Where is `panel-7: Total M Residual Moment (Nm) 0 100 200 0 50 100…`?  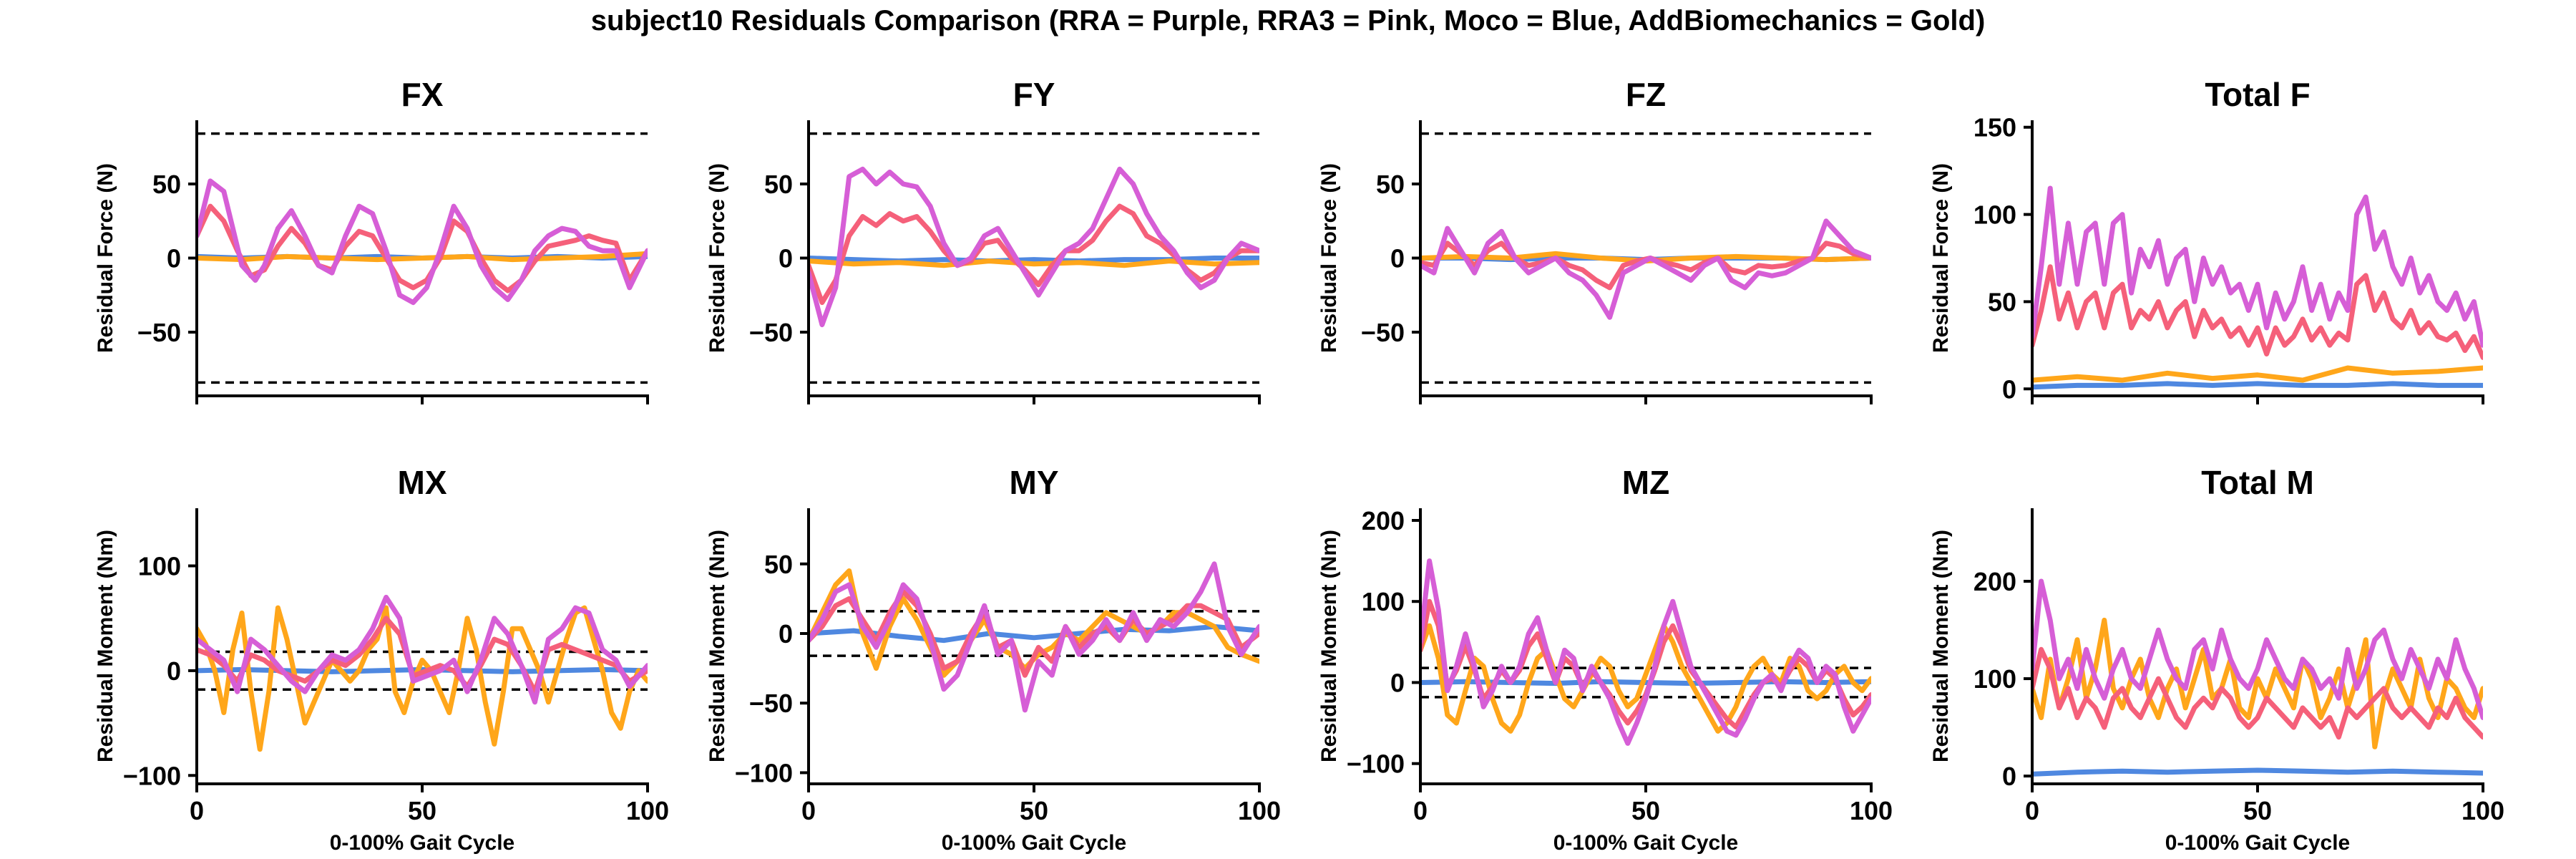
panel-7: Total M Residual Moment (Nm) 0 100 200 0 50 100… is located at coordinates (2216, 659).